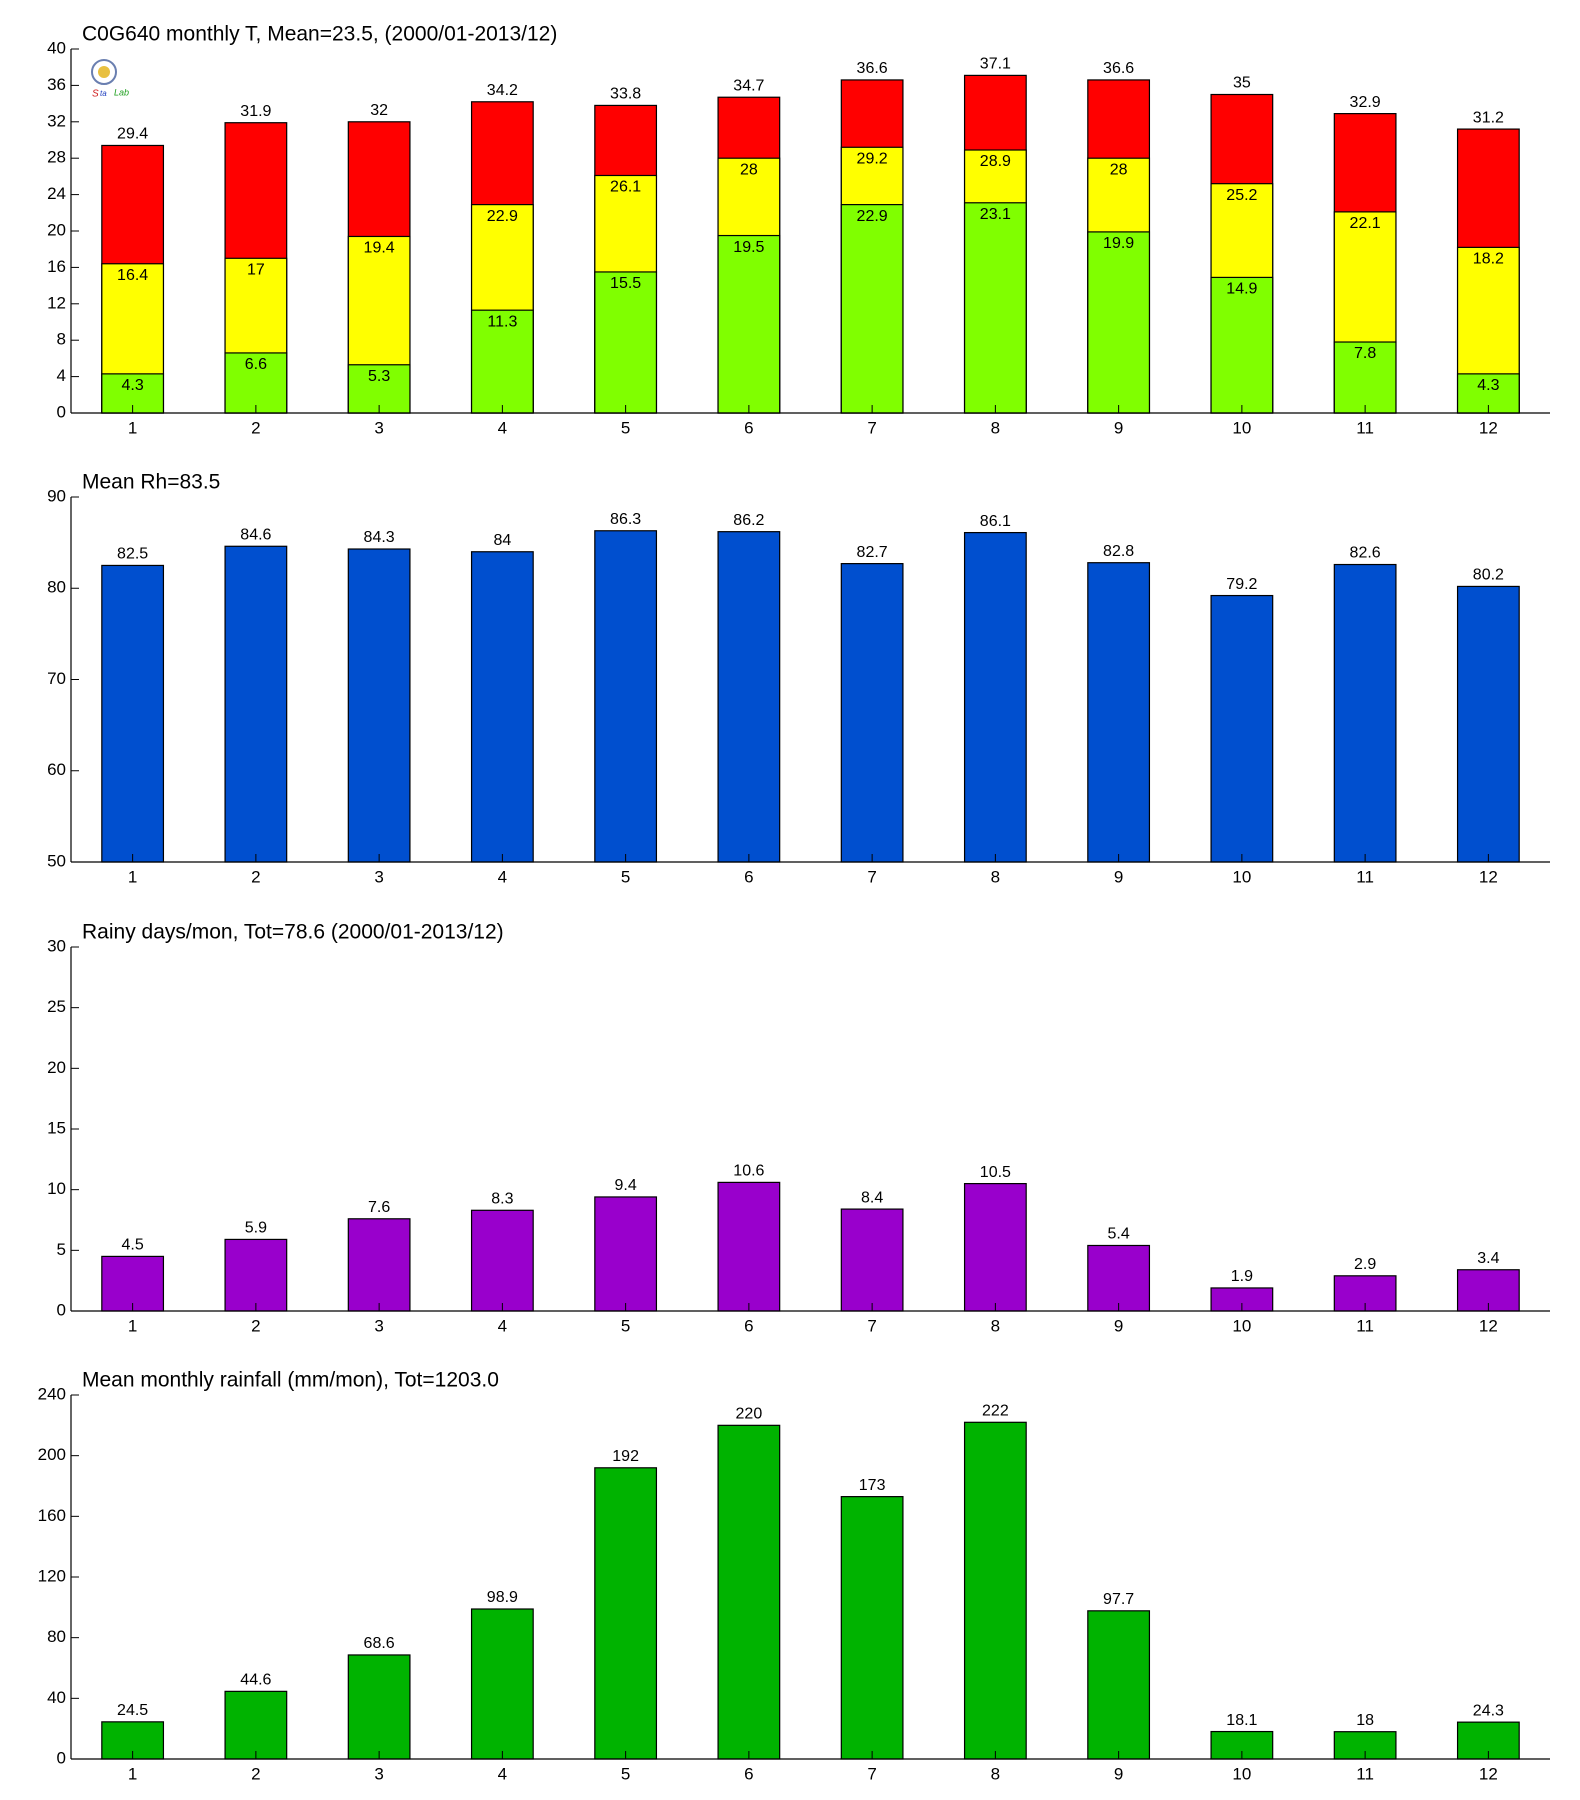 The height and width of the screenshot is (1800, 1580). What do you see at coordinates (256, 1228) in the screenshot?
I see `value-label: 5.9` at bounding box center [256, 1228].